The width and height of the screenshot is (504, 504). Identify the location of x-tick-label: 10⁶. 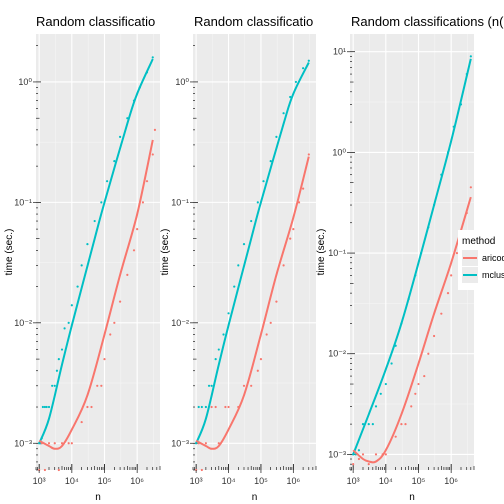
(293, 481).